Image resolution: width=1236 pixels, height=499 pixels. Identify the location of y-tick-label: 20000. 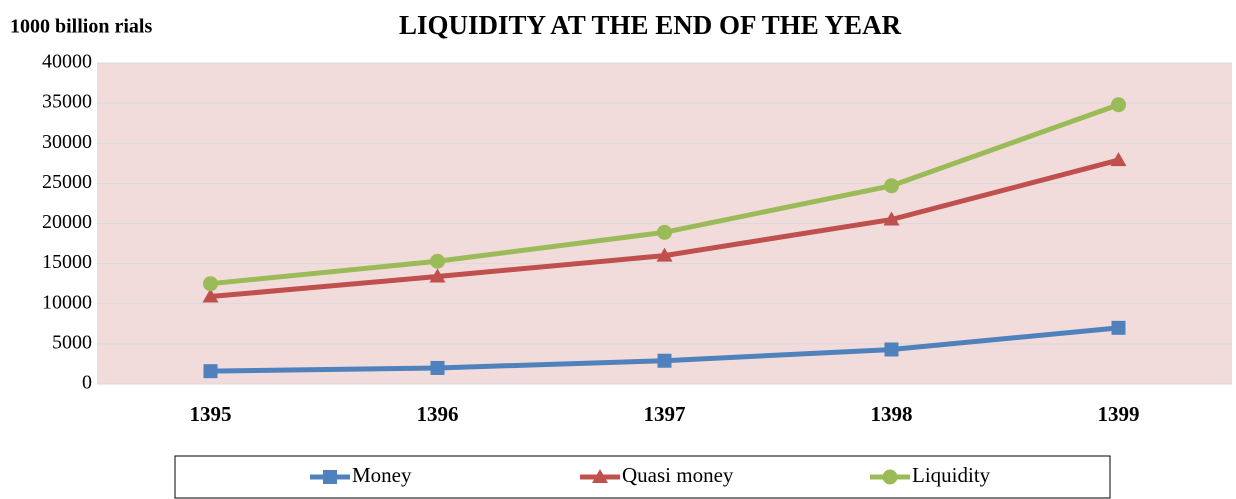
(67, 222).